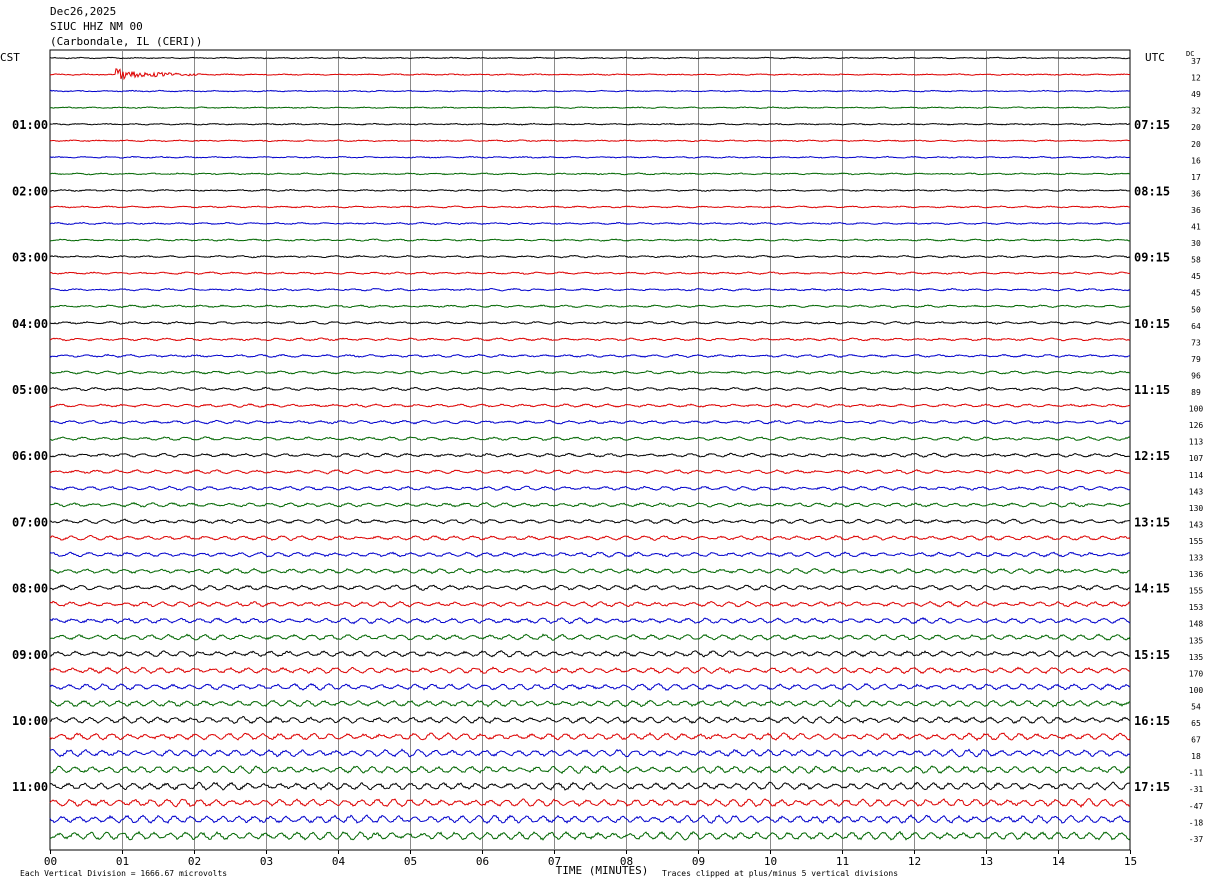 The width and height of the screenshot is (1210, 886). What do you see at coordinates (1196, 342) in the screenshot?
I see `dc-offset-label: 73` at bounding box center [1196, 342].